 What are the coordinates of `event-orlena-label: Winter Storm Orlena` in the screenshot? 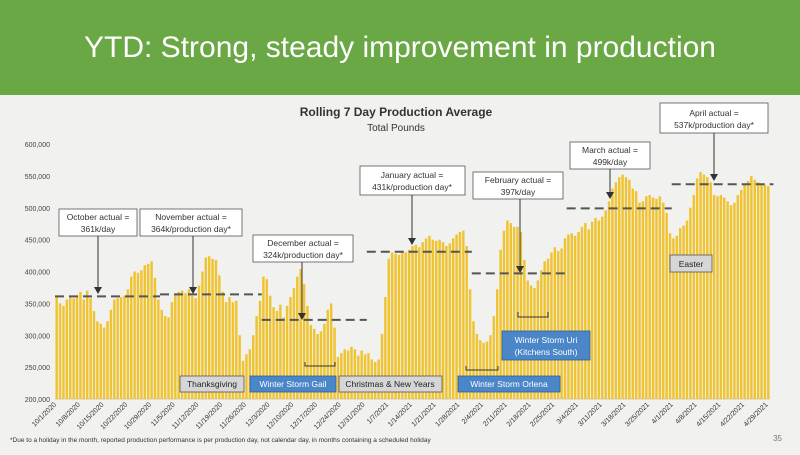 It's located at (509, 384).